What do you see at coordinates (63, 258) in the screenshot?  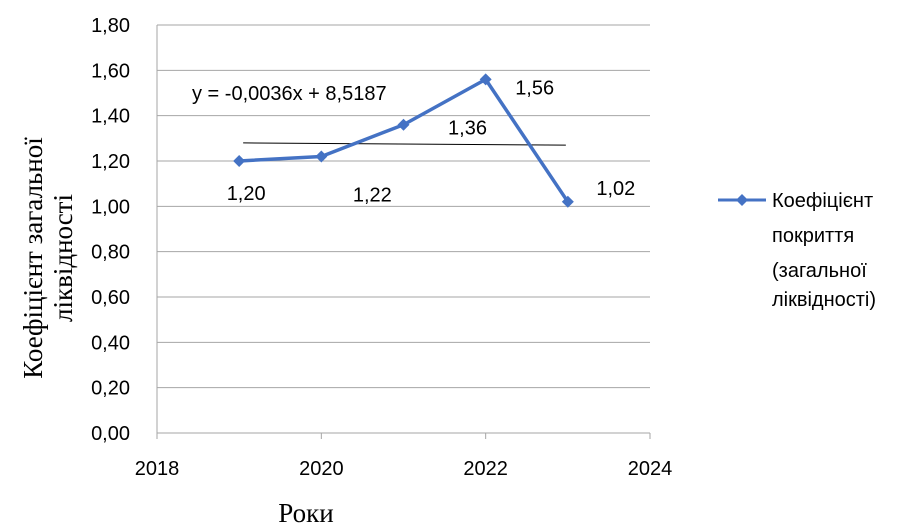 I see `y-axis-title-line-2: ліквідності` at bounding box center [63, 258].